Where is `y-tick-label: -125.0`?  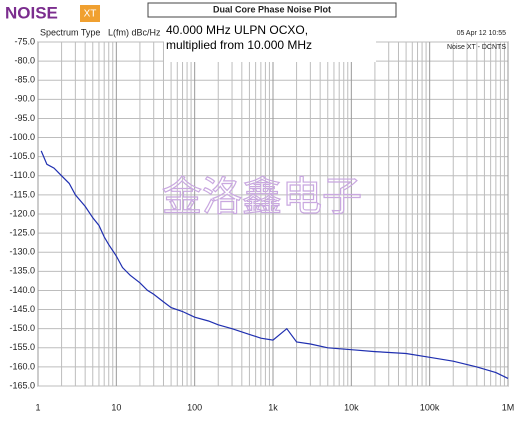
y-tick-label: -125.0 is located at coordinates (22, 232).